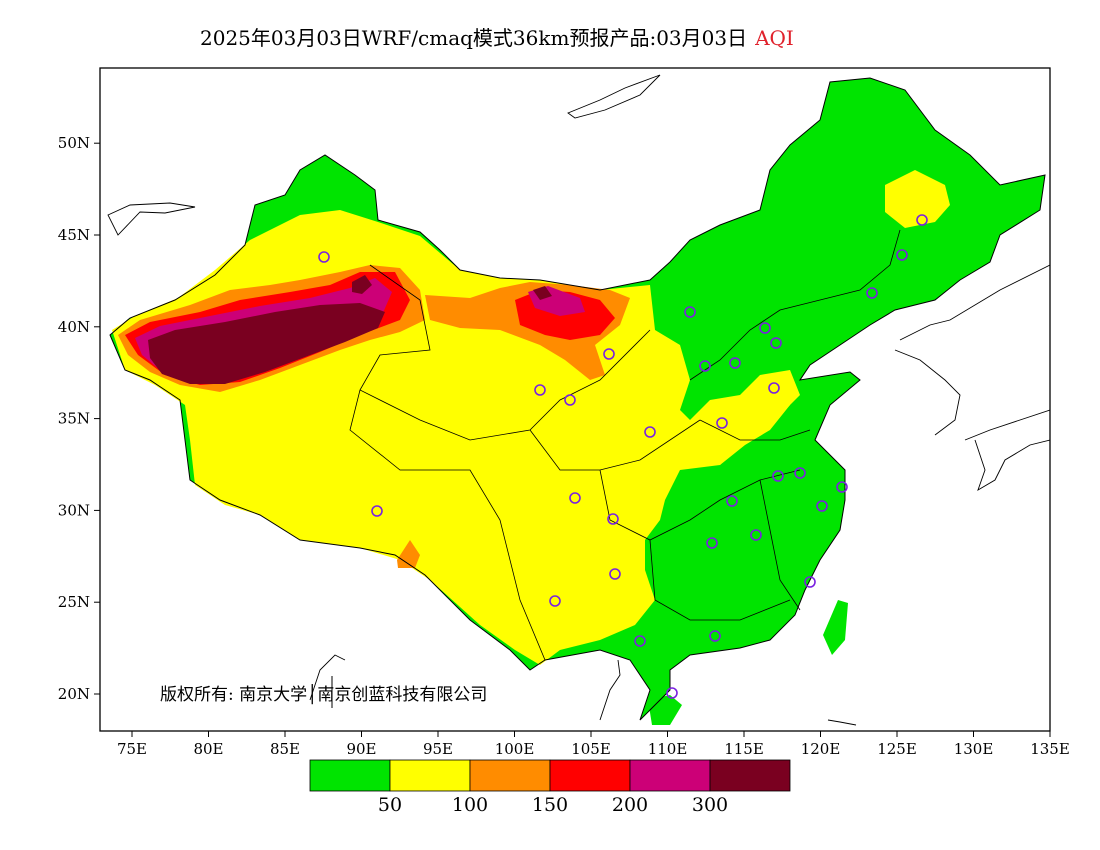 Image resolution: width=1100 pixels, height=850 pixels. Describe the element at coordinates (974, 749) in the screenshot. I see `x-tick-label: 130E` at that location.